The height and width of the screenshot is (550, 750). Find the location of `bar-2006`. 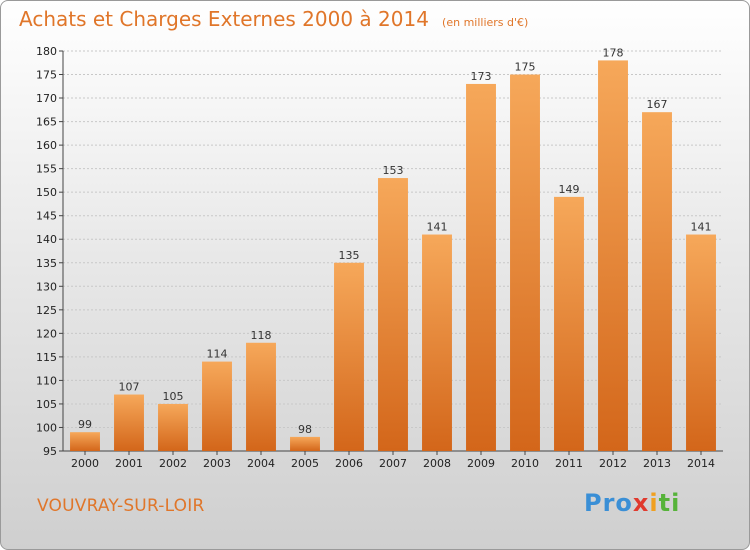

bar-2006 is located at coordinates (349, 356).